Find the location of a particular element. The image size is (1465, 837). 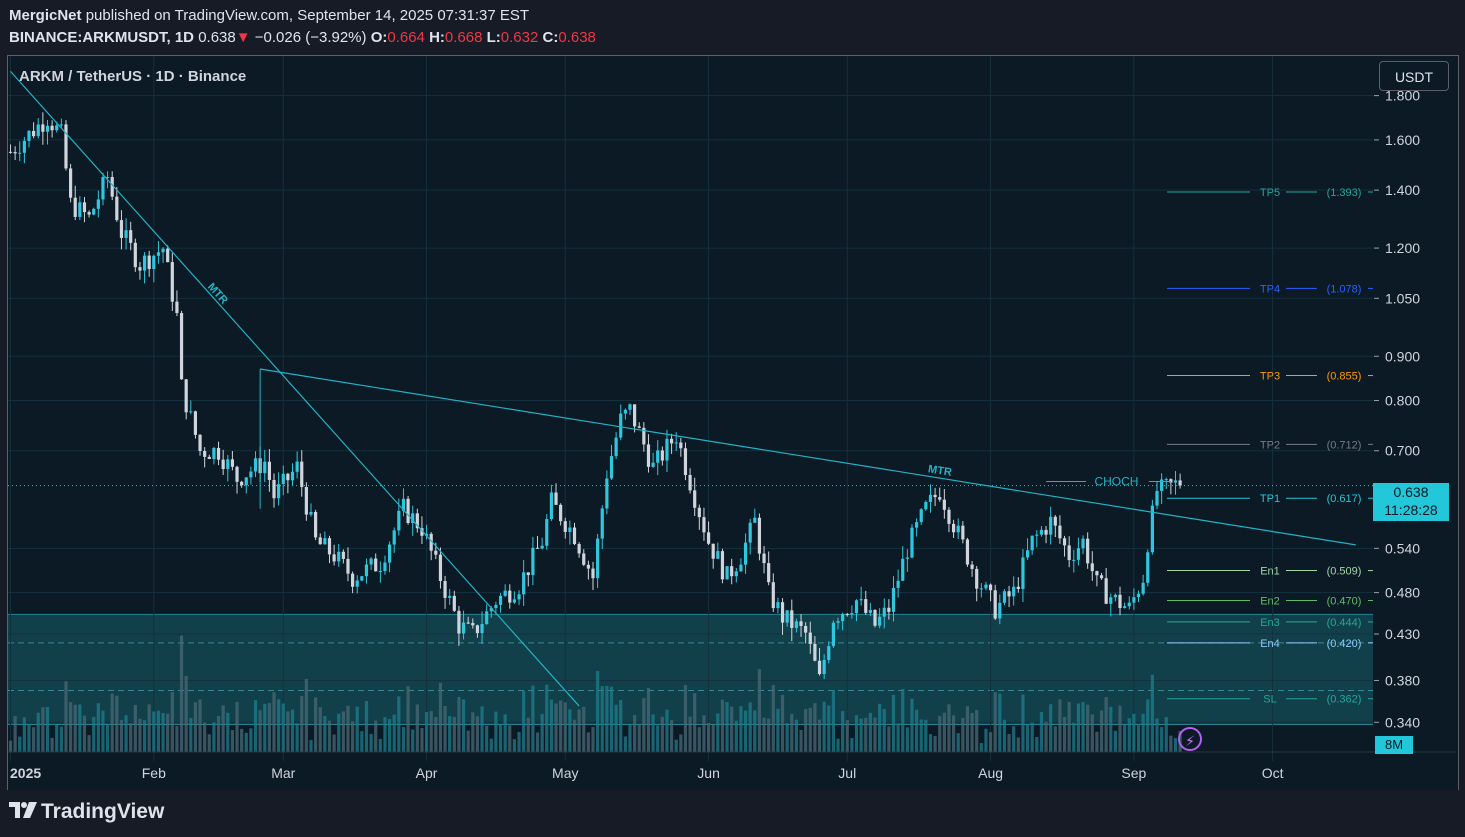

y-tick-label: 1.800 is located at coordinates (1402, 96).